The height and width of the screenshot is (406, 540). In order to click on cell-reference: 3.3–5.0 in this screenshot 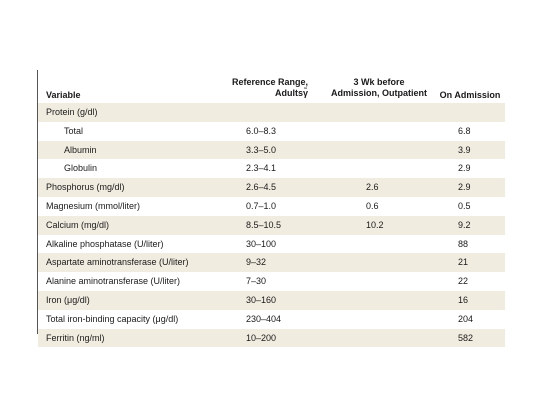, I will do `click(261, 149)`.